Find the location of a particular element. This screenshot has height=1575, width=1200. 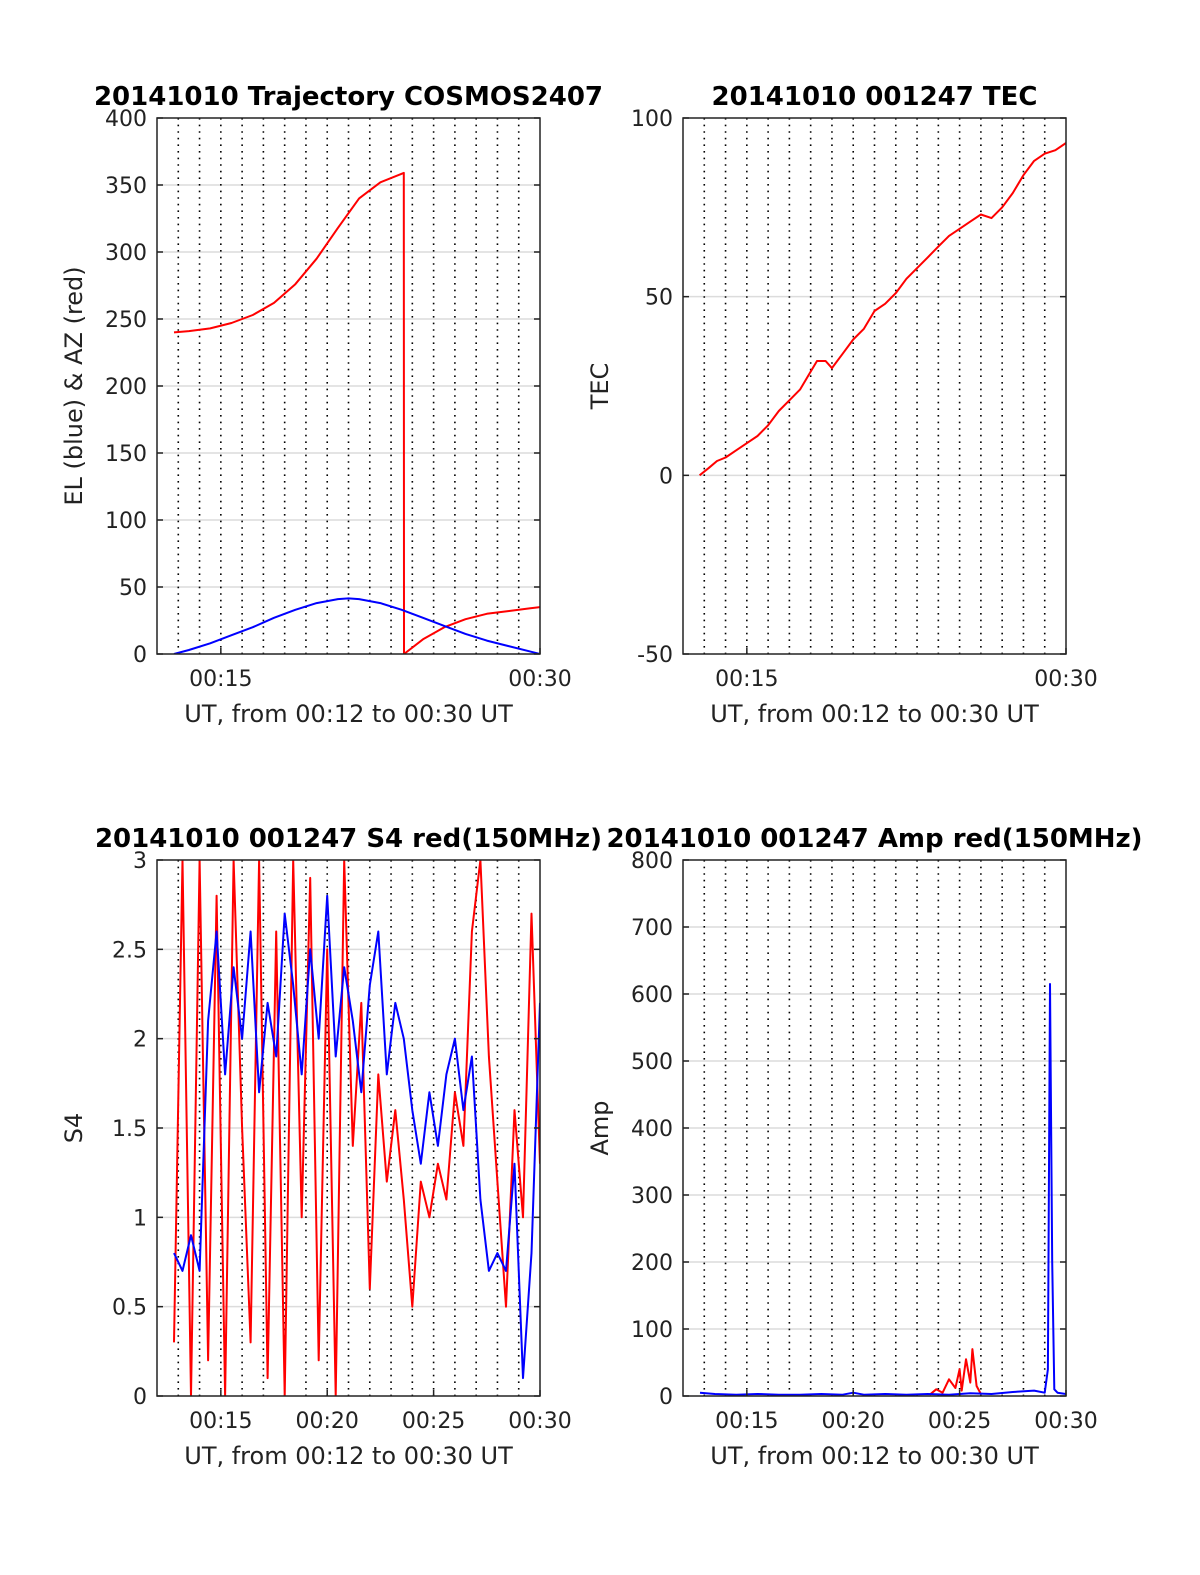

s4-y-axis-label: S4 is located at coordinates (74, 1128).